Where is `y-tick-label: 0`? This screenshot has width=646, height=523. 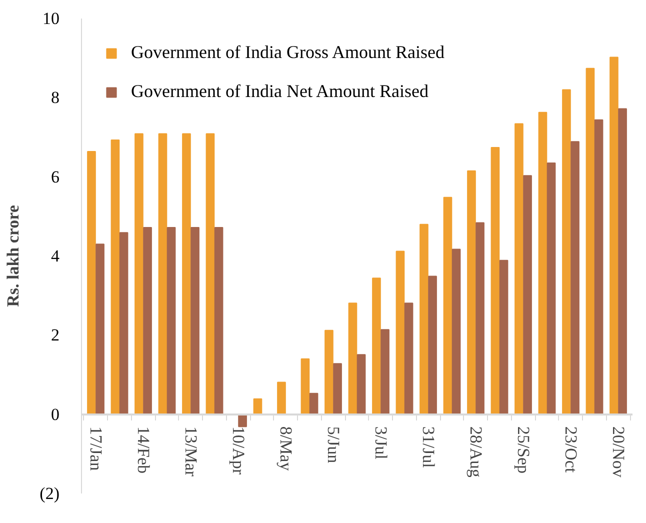 y-tick-label: 0 is located at coordinates (55, 414).